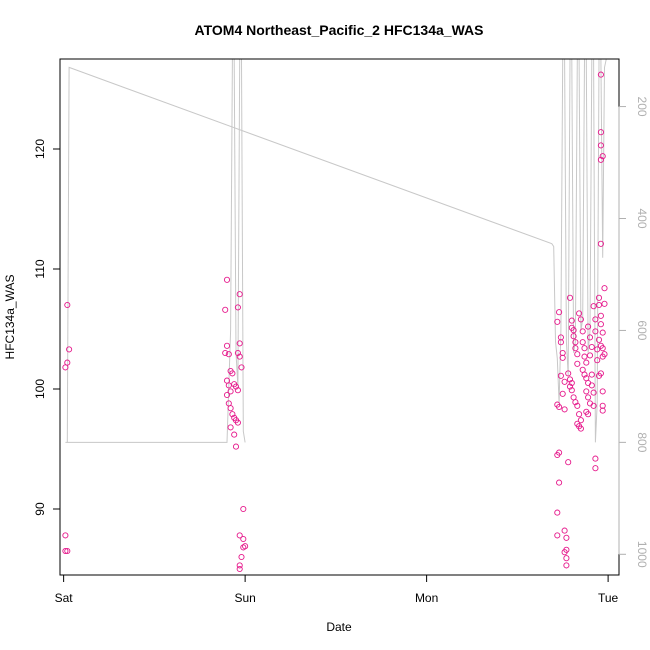 This screenshot has height=650, width=650. Describe the element at coordinates (642, 218) in the screenshot. I see `y2-tick-label: 400` at that location.